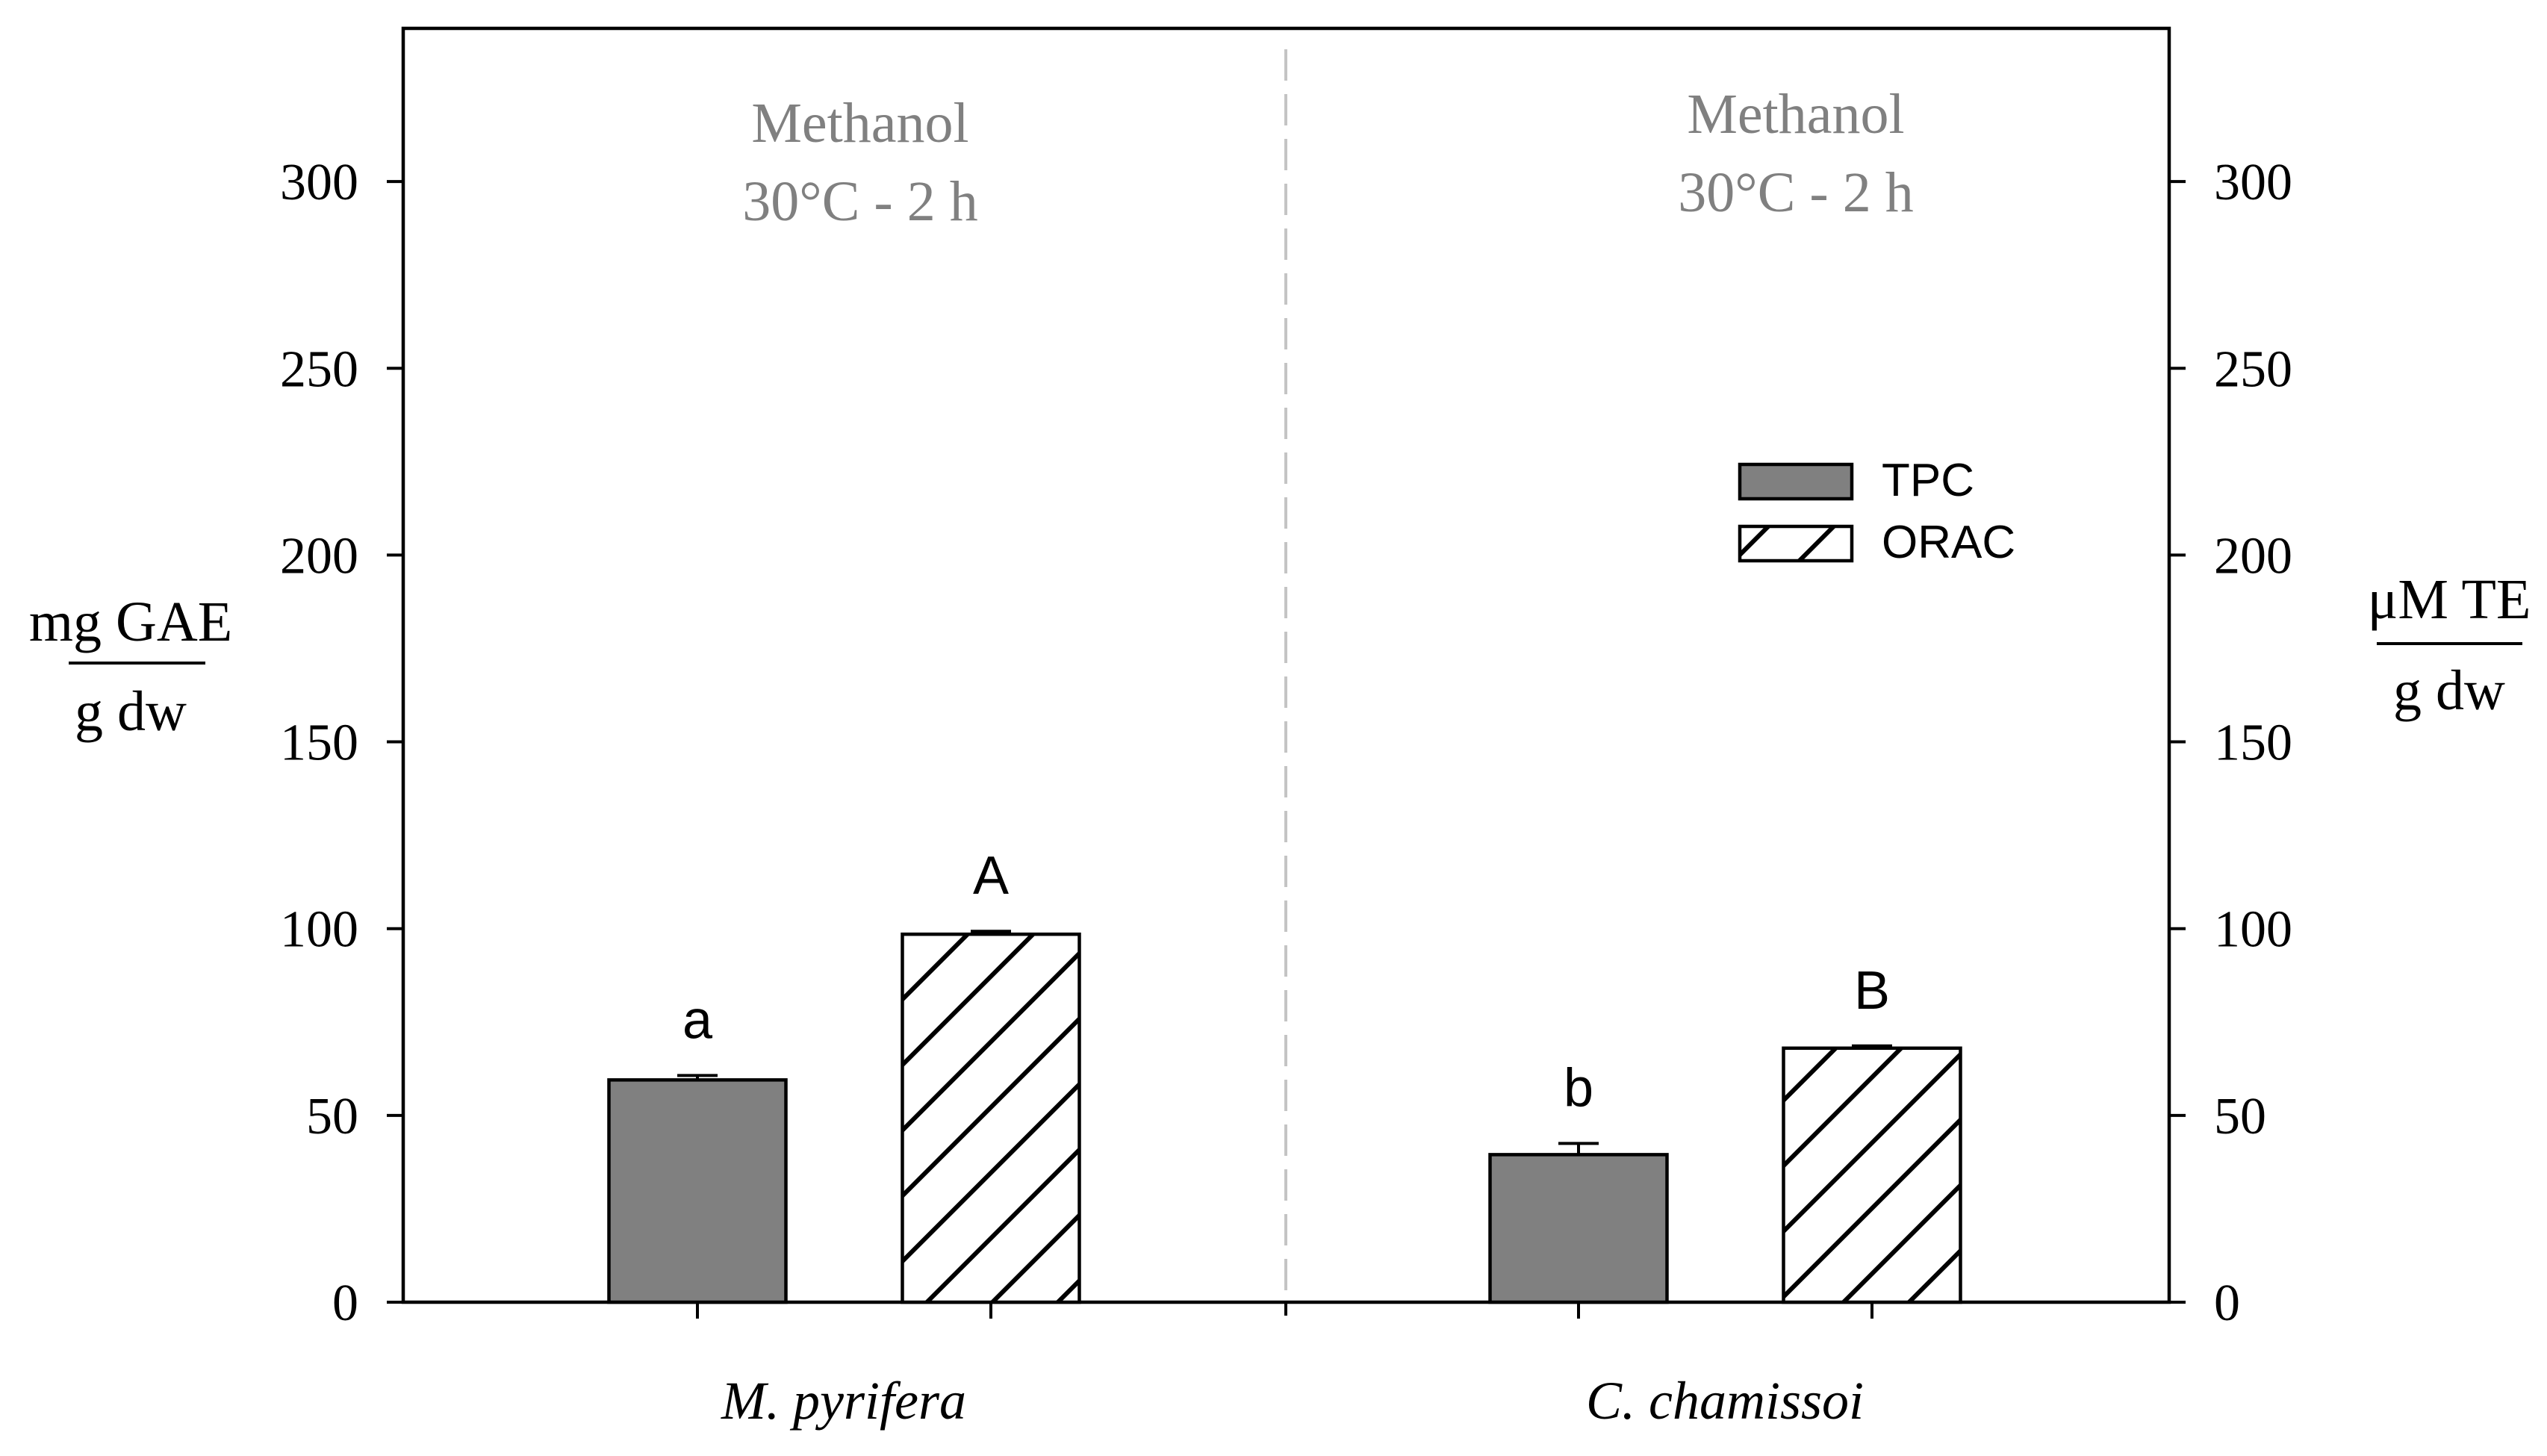  I want to click on y-tick-label: 250, so click(319, 369).